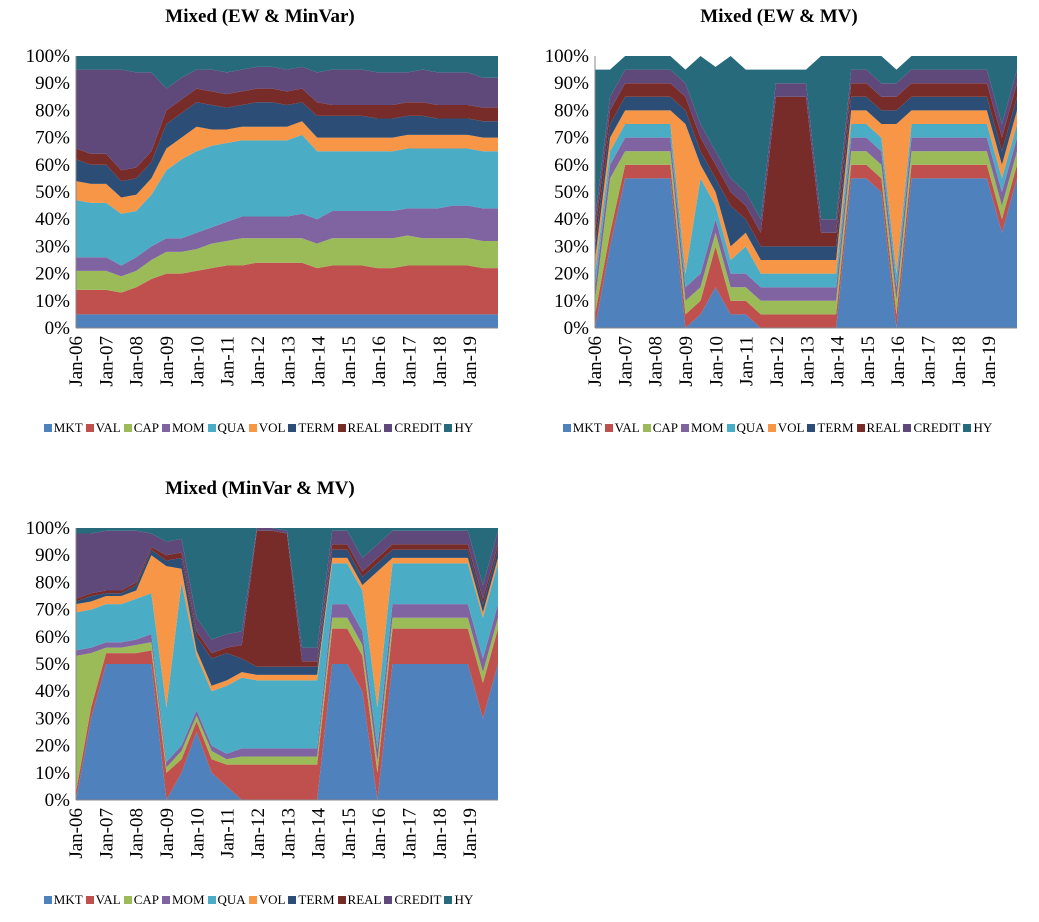  Describe the element at coordinates (898, 361) in the screenshot. I see `x-tick-label: Jan-16` at that location.